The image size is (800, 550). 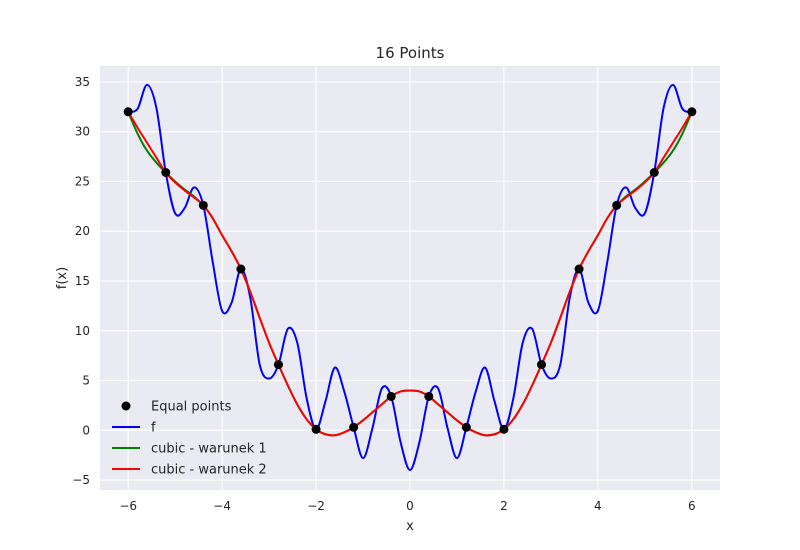 I want to click on y-tick-label: 15, so click(x=82, y=281).